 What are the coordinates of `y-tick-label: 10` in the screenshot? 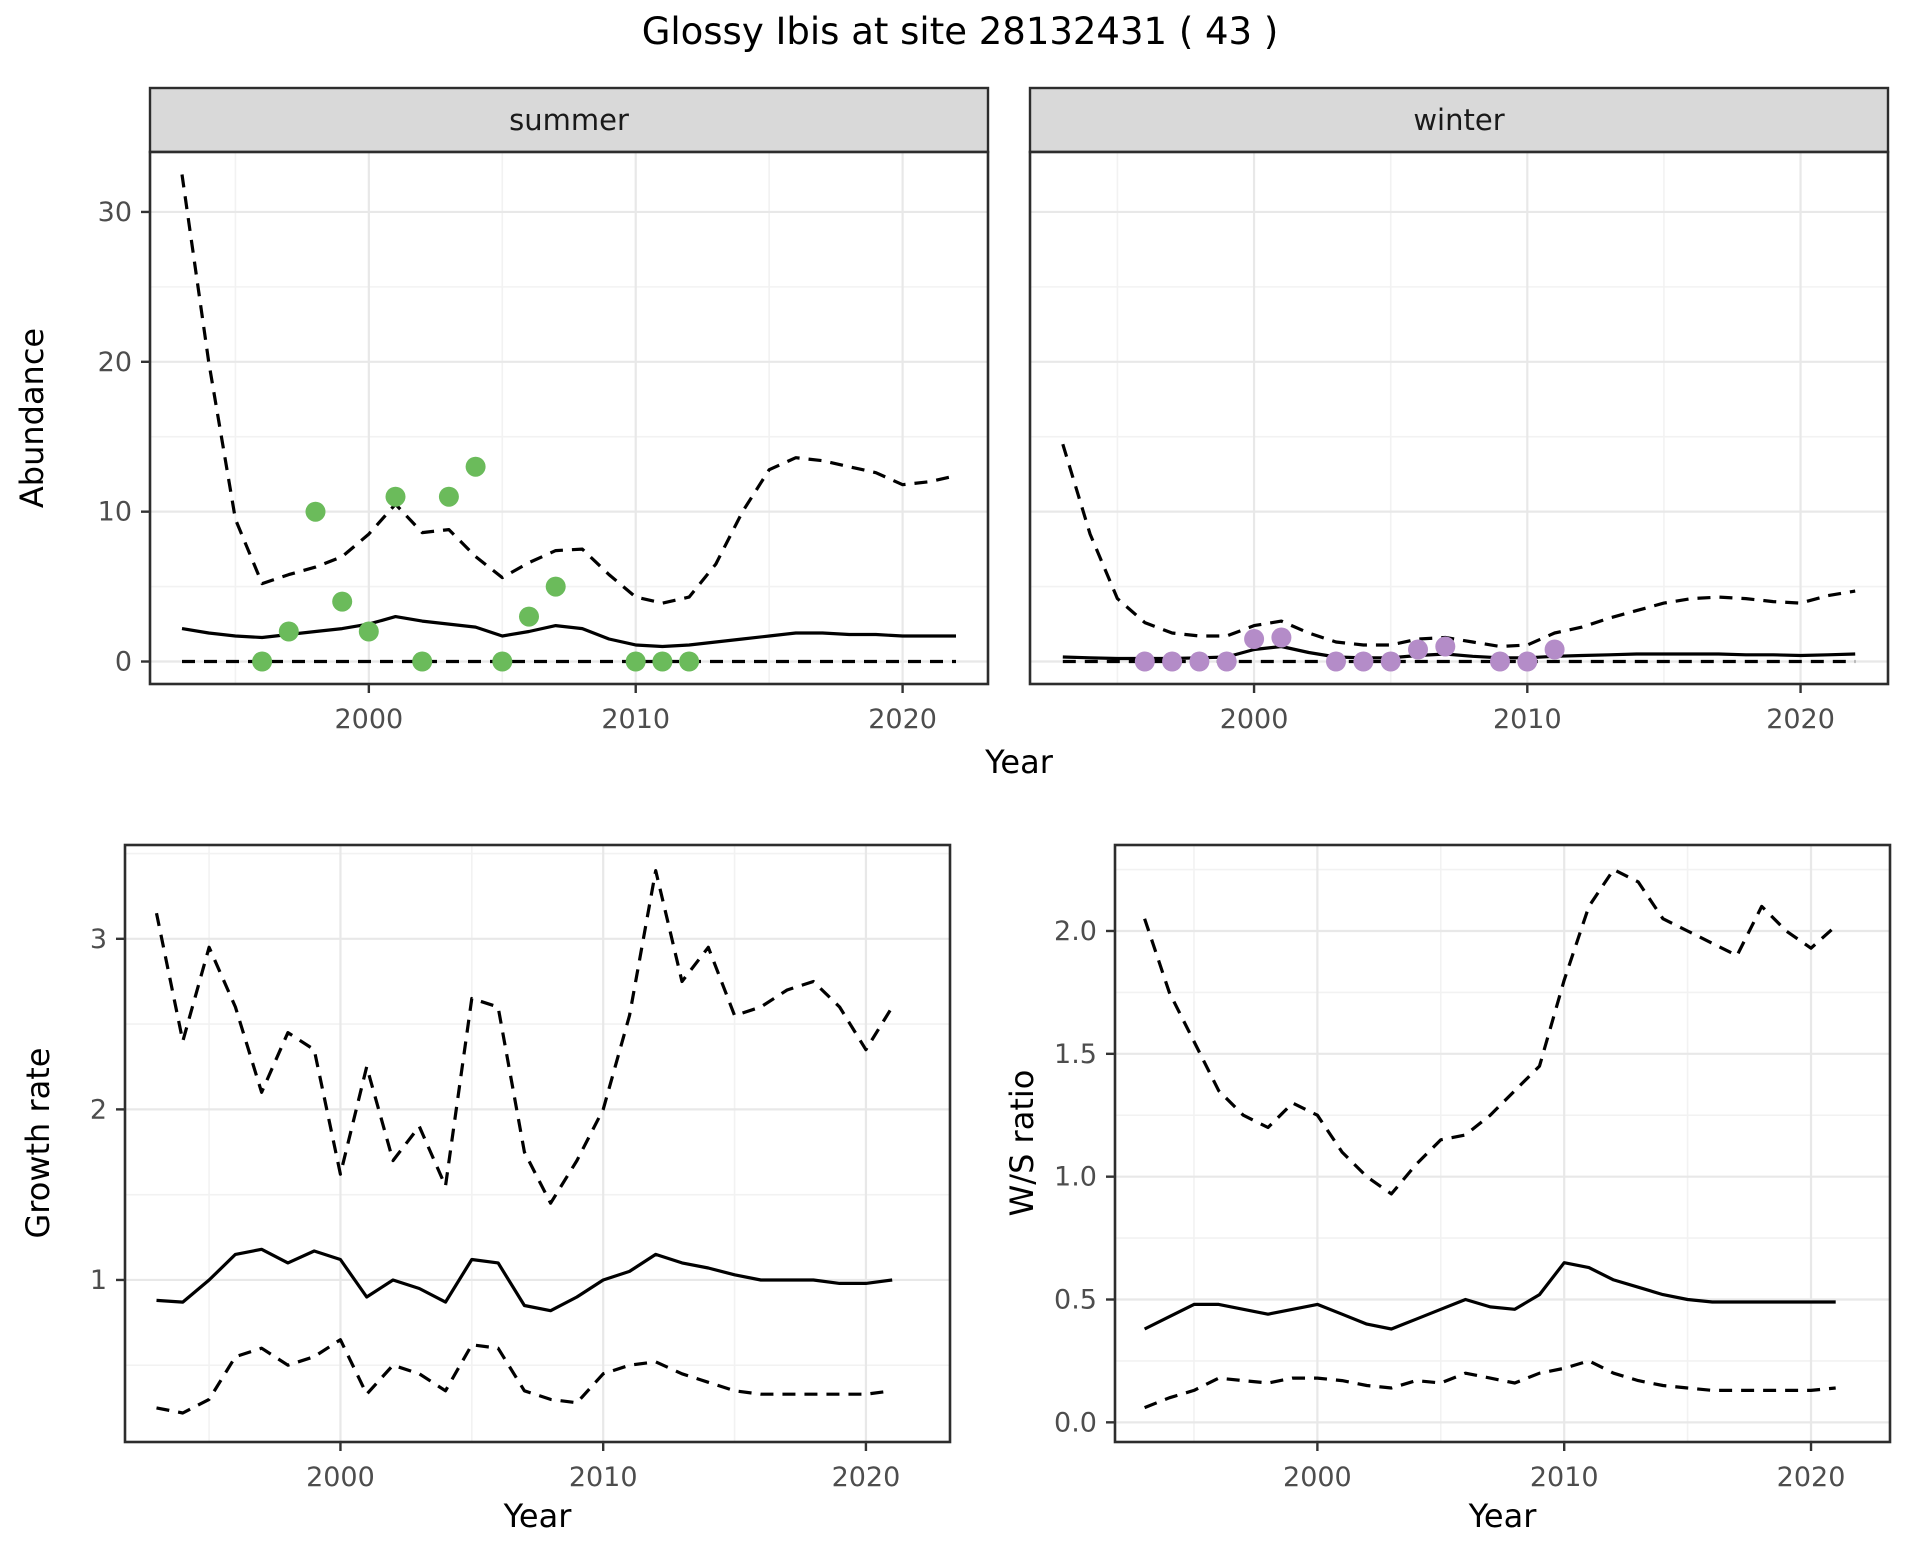 It's located at (115, 512).